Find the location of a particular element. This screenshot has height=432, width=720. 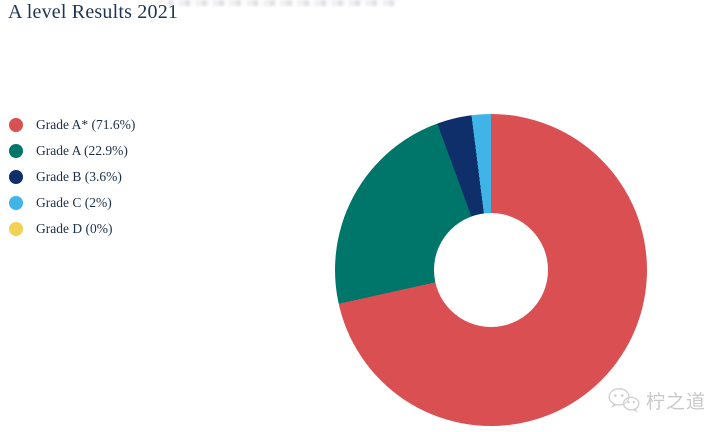

legend-item-grade-d: Grade D (0%) is located at coordinates (67, 229).